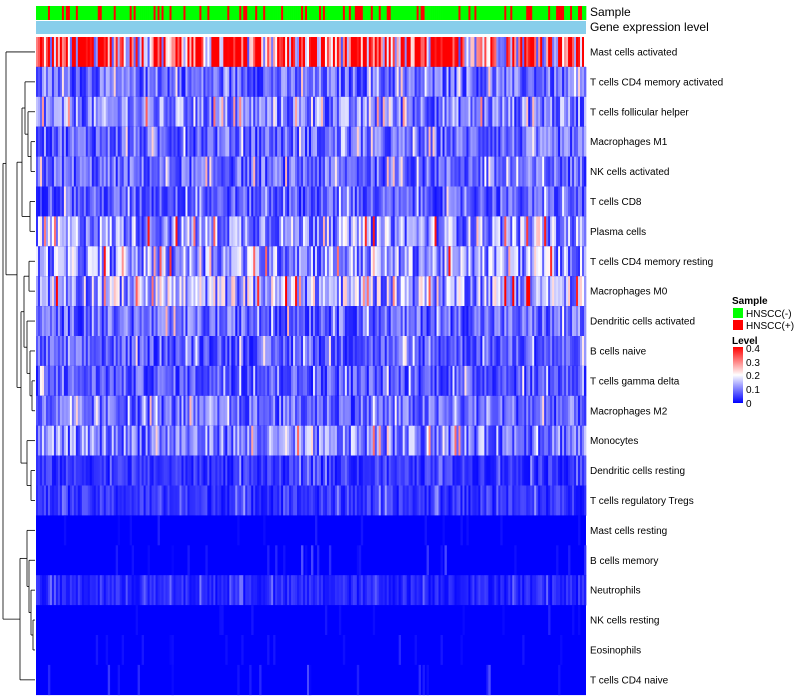 This screenshot has height=700, width=800. What do you see at coordinates (311, 291) in the screenshot?
I see `heatmap-row` at bounding box center [311, 291].